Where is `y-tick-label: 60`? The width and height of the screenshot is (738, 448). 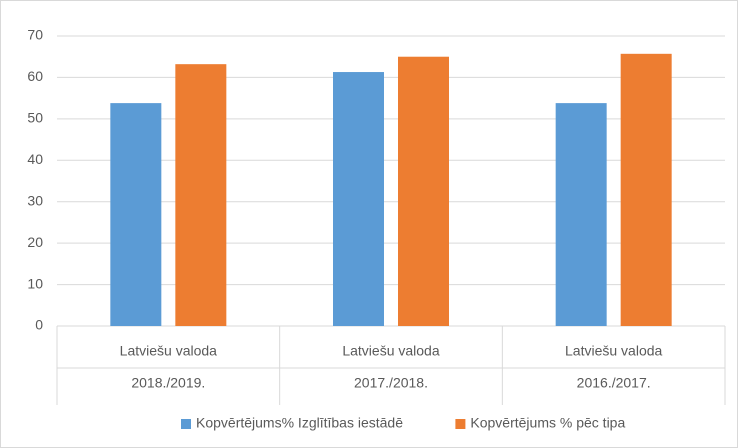
y-tick-label: 60 is located at coordinates (35, 76).